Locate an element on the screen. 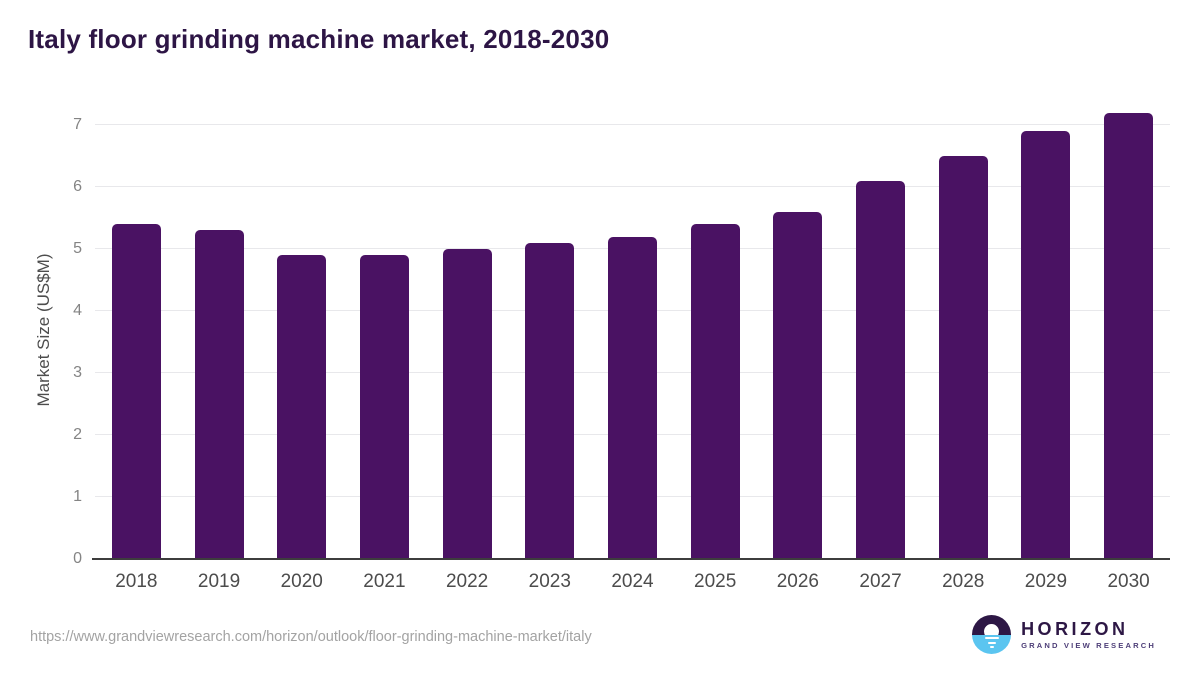 The width and height of the screenshot is (1200, 675). horizon-sun-icon is located at coordinates (992, 634).